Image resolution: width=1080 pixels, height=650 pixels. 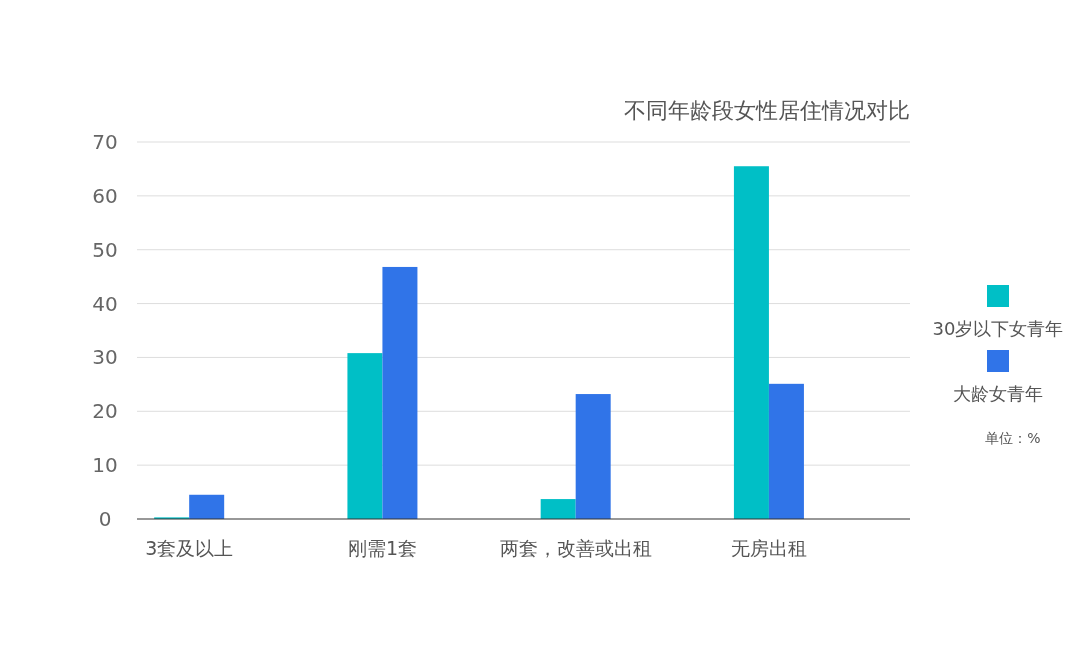 What do you see at coordinates (105, 465) in the screenshot?
I see `y-tick-label: 10` at bounding box center [105, 465].